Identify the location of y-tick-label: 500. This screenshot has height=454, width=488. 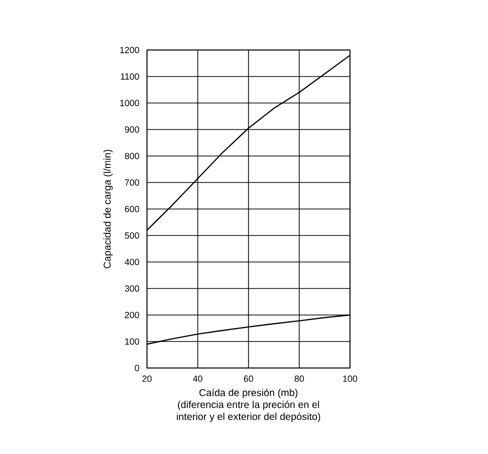
(132, 235).